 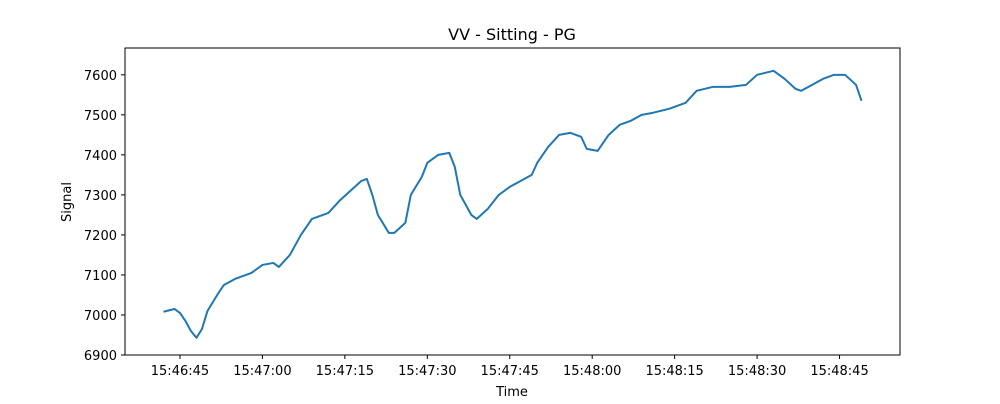 I want to click on x-tick-label: 15:48:00, so click(x=592, y=371).